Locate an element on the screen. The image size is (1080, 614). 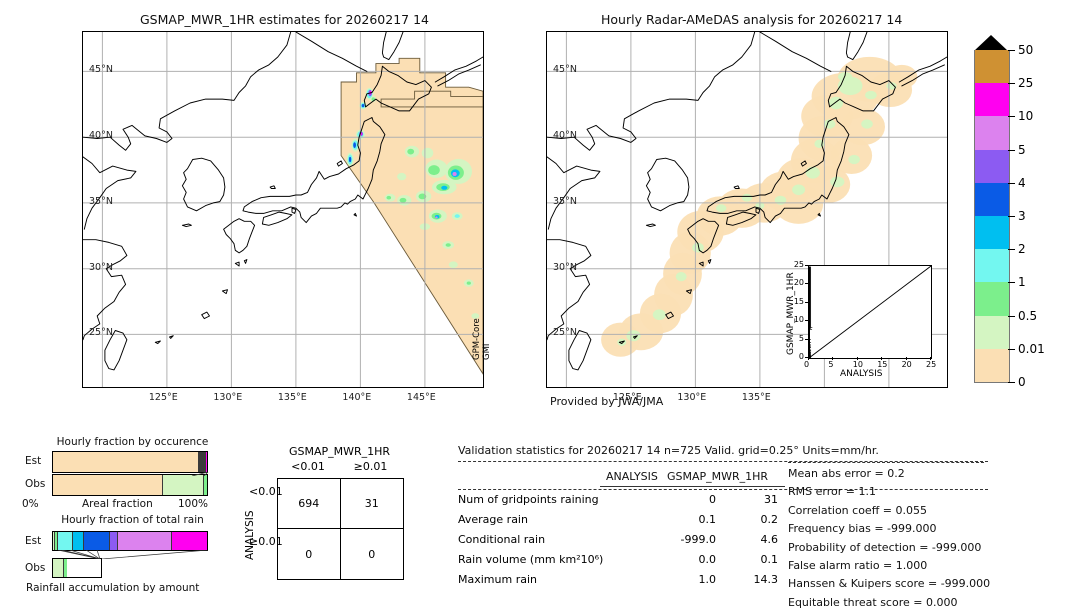
validation-row-analysis: 0 is located at coordinates (712, 499).